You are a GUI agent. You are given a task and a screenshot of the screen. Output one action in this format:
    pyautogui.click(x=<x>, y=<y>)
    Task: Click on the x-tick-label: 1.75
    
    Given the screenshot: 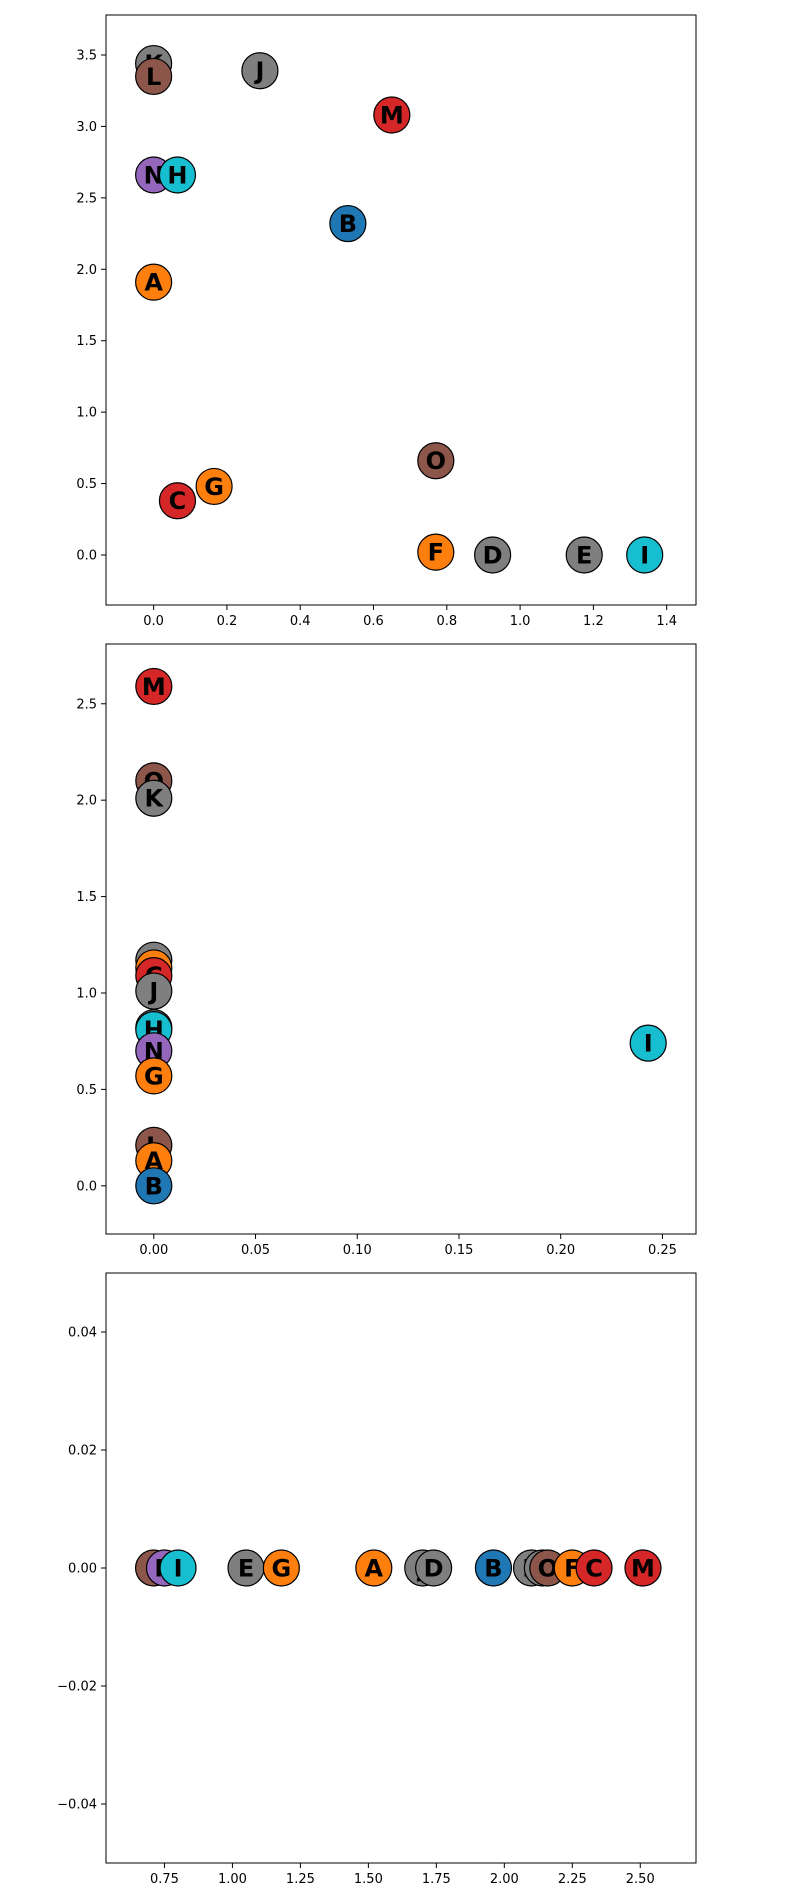 What is the action you would take?
    pyautogui.click(x=436, y=1879)
    